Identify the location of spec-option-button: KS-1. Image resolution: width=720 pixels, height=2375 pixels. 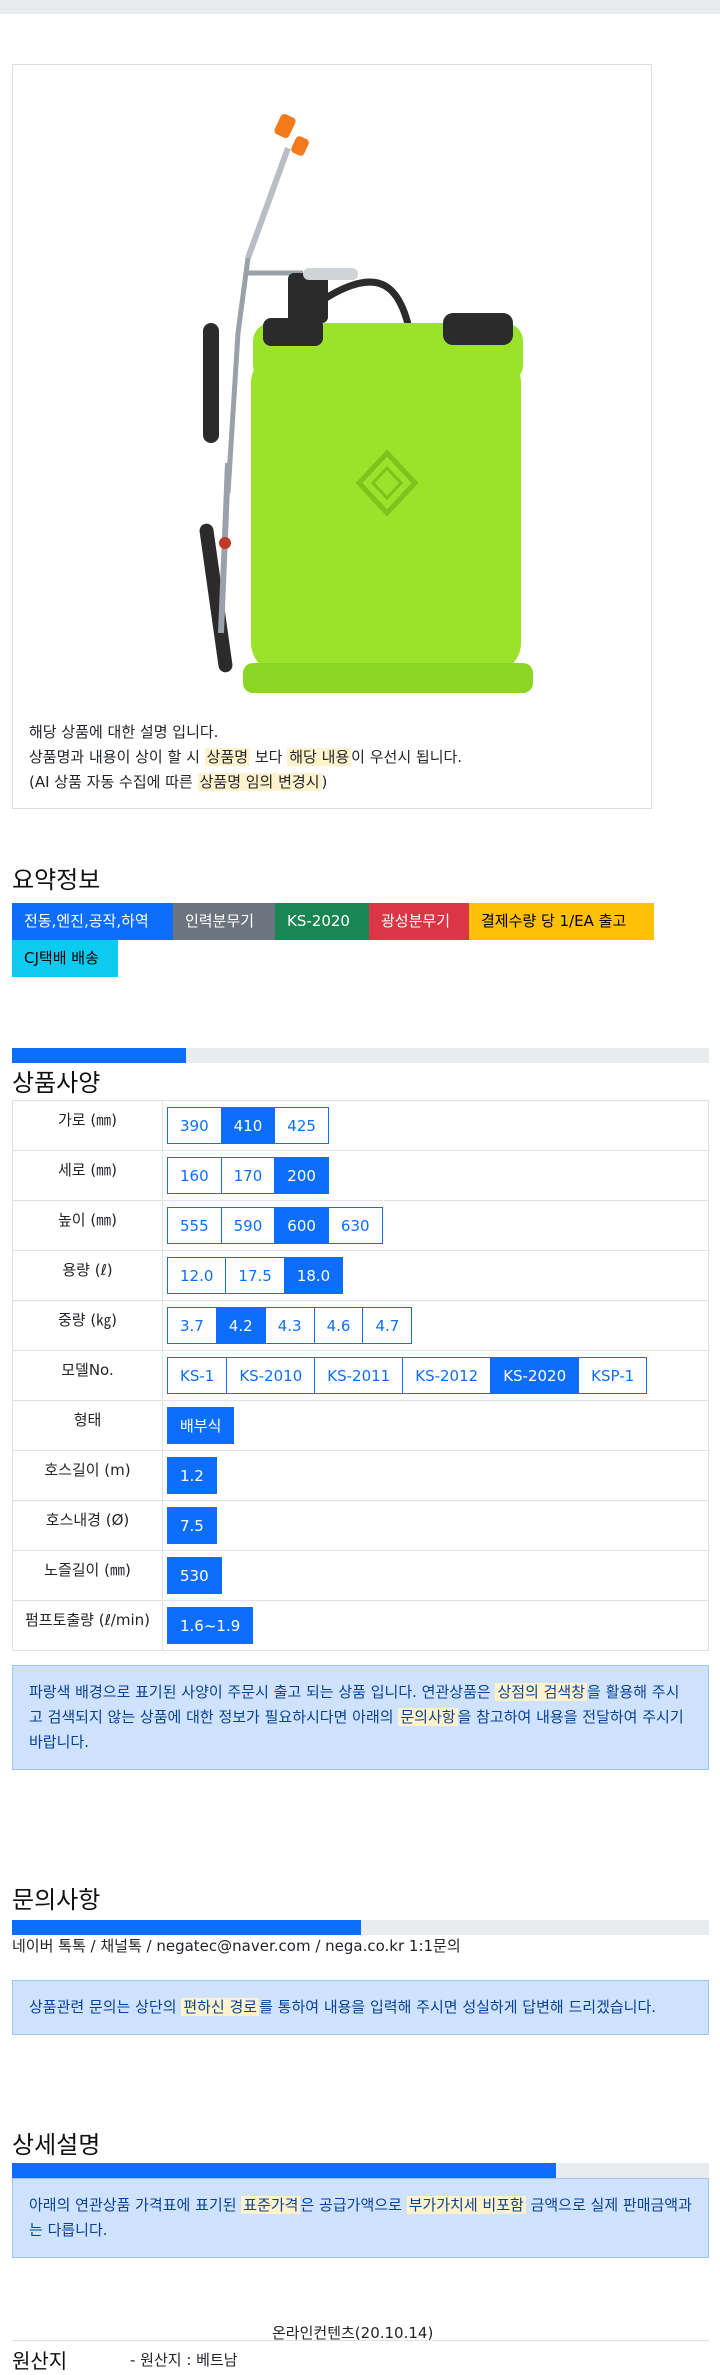
(197, 1375).